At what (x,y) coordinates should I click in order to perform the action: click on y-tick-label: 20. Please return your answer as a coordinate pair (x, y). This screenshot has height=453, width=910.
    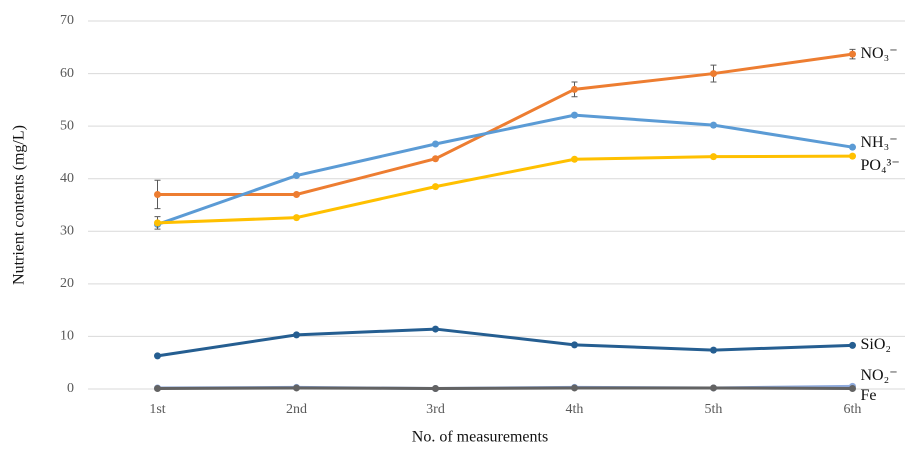
    Looking at the image, I should click on (67, 283).